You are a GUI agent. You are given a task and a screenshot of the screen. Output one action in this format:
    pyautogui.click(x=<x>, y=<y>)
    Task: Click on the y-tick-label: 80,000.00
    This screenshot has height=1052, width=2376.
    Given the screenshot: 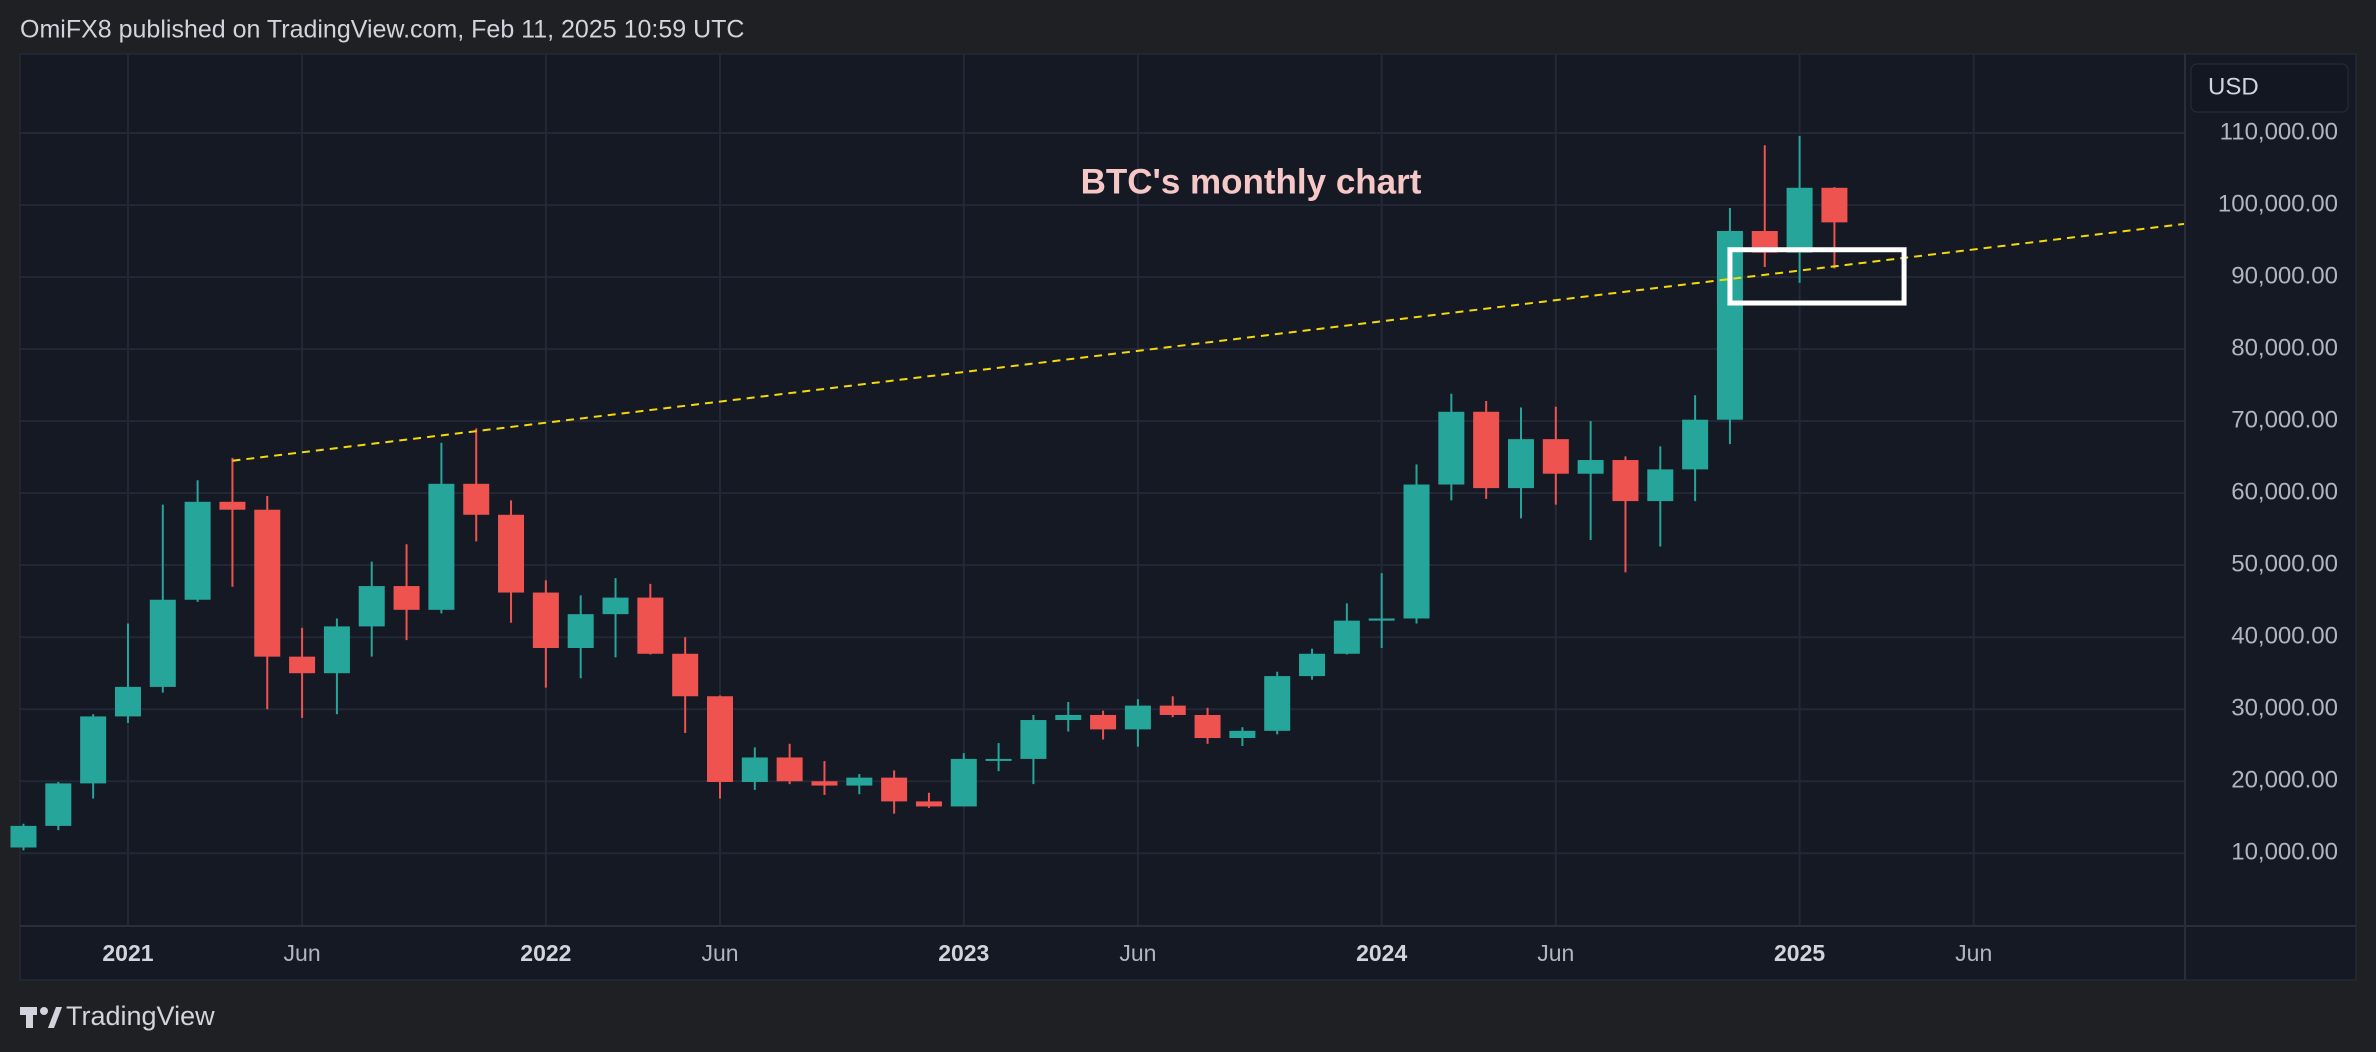 What is the action you would take?
    pyautogui.click(x=2284, y=347)
    